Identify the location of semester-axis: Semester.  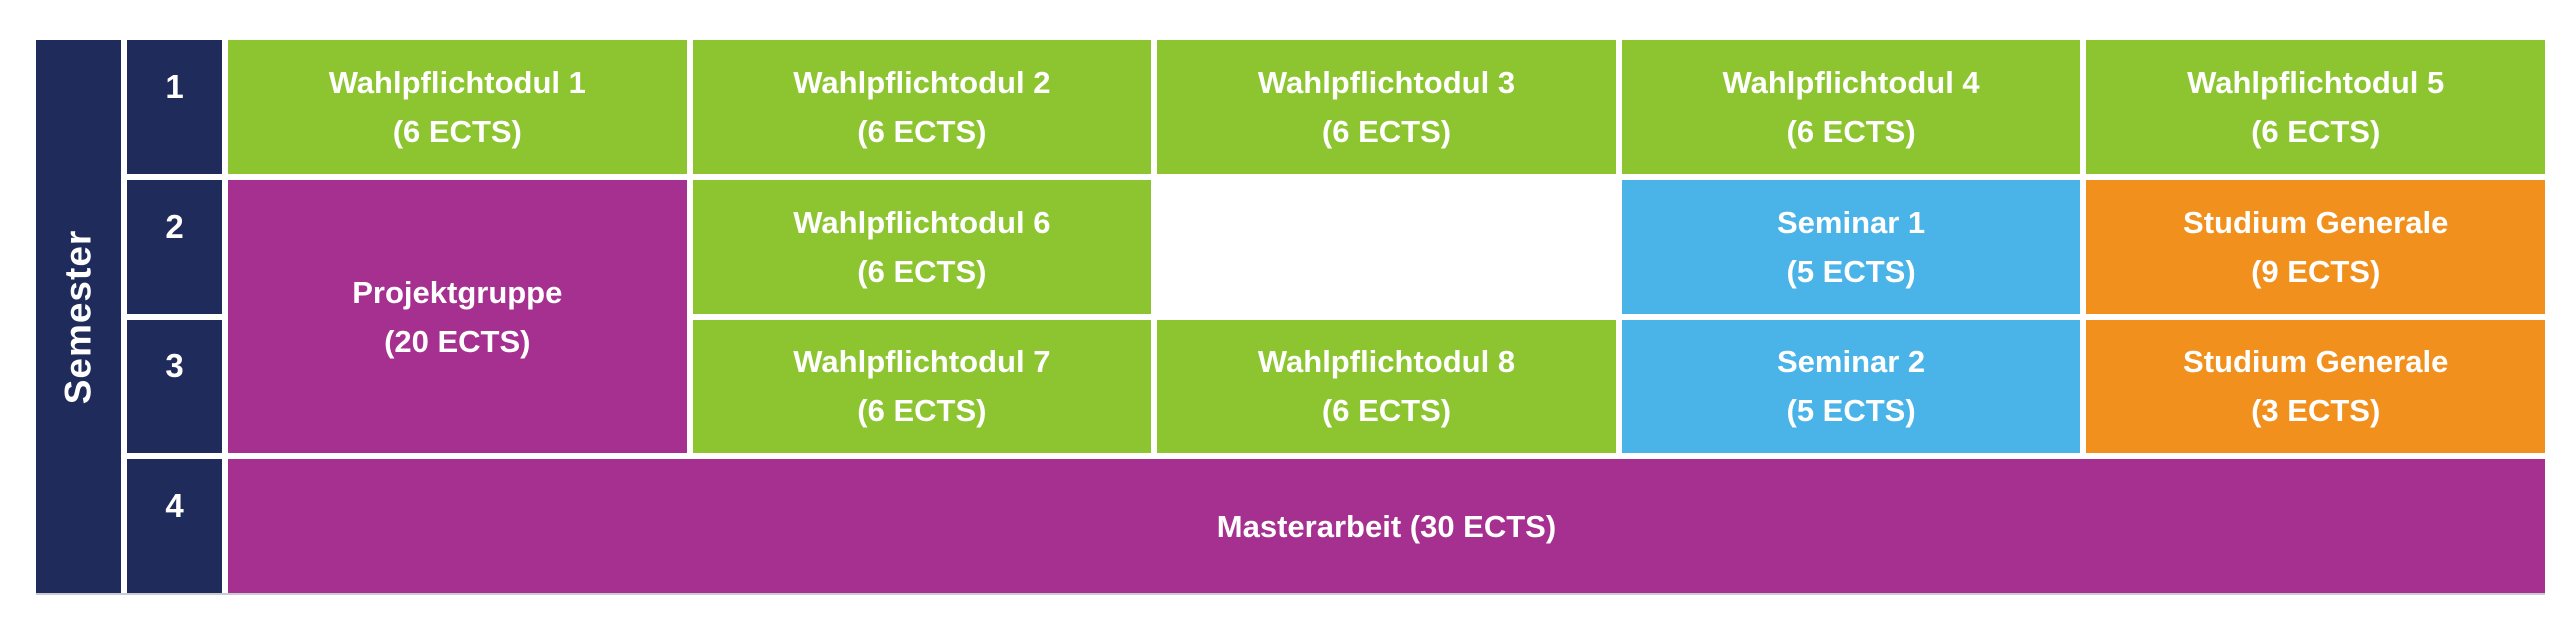
(78, 316).